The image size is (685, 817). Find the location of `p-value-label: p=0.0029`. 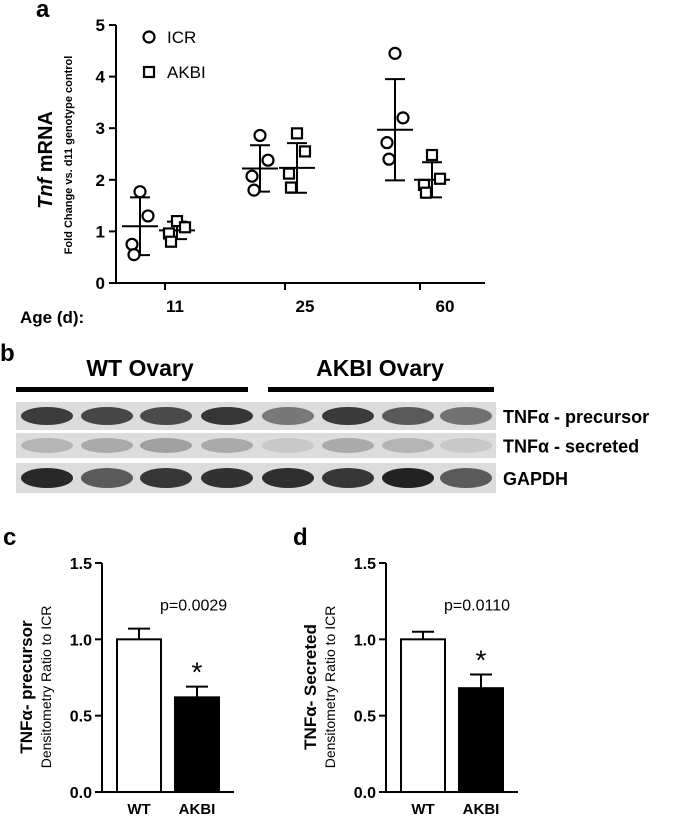

p-value-label: p=0.0029 is located at coordinates (193, 606).